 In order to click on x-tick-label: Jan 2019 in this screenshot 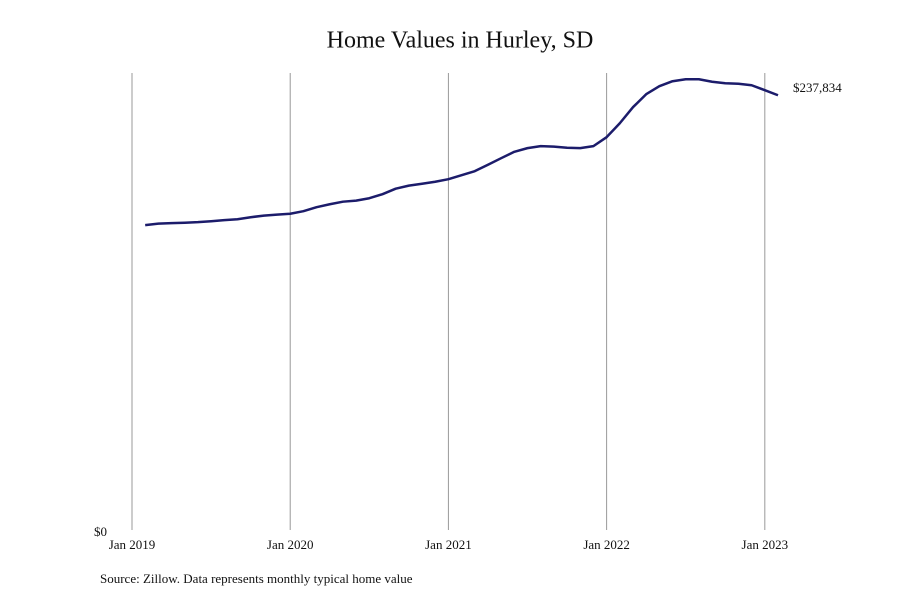, I will do `click(132, 544)`.